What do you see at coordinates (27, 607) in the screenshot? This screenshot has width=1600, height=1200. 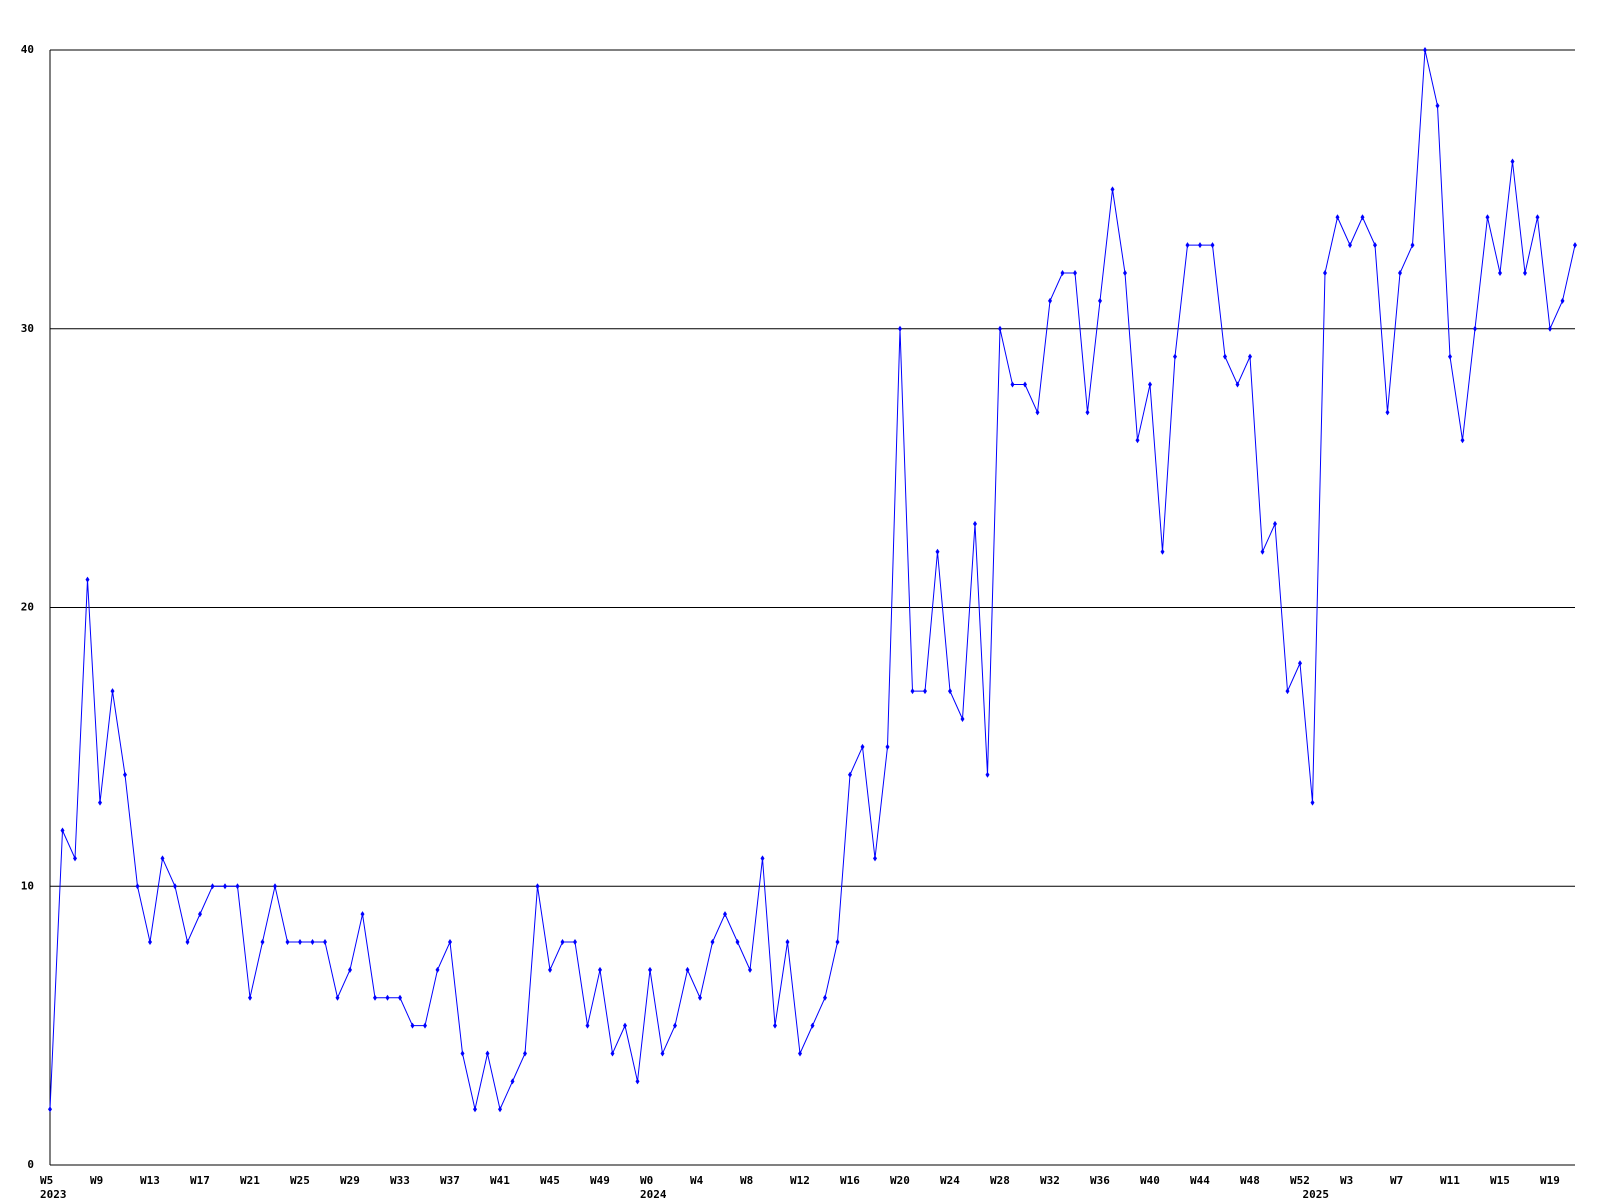 I see `y-tick-label: 20` at bounding box center [27, 607].